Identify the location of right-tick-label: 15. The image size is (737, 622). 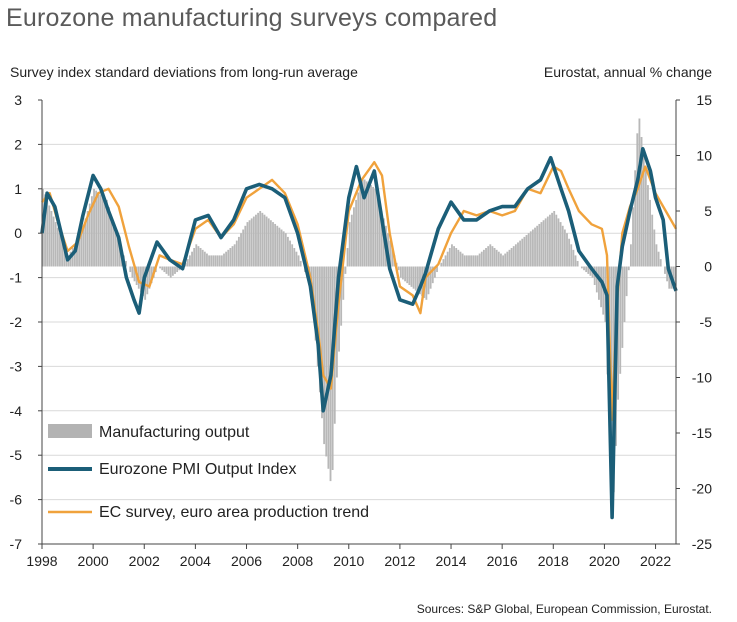
(704, 100).